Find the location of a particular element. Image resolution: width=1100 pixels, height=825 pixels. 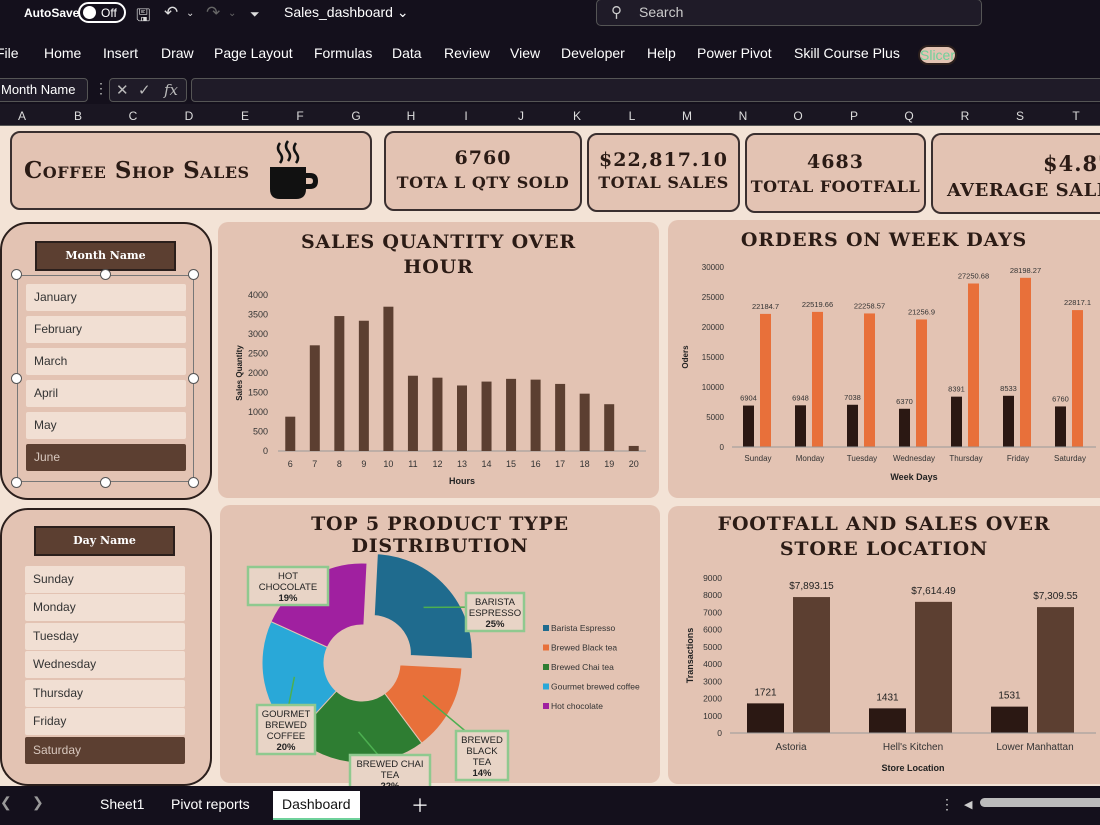

x-tick-label: 15 is located at coordinates (511, 464).